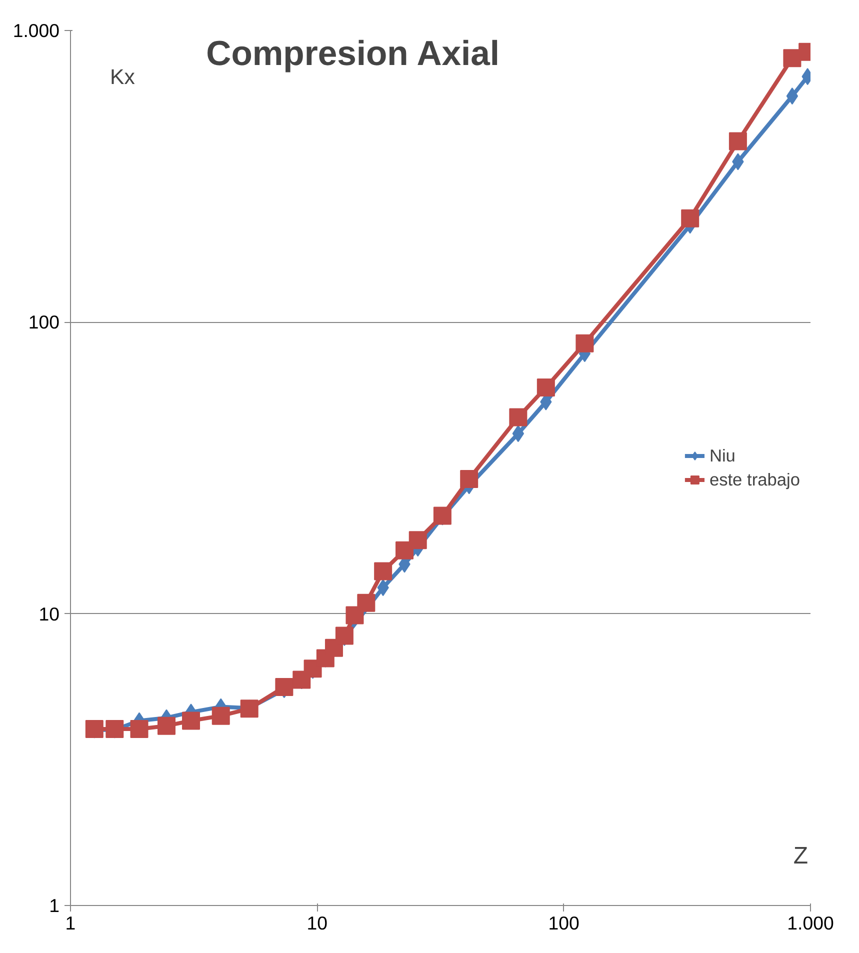 Image resolution: width=859 pixels, height=953 pixels. What do you see at coordinates (49, 613) in the screenshot?
I see `y-tick-label: 10` at bounding box center [49, 613].